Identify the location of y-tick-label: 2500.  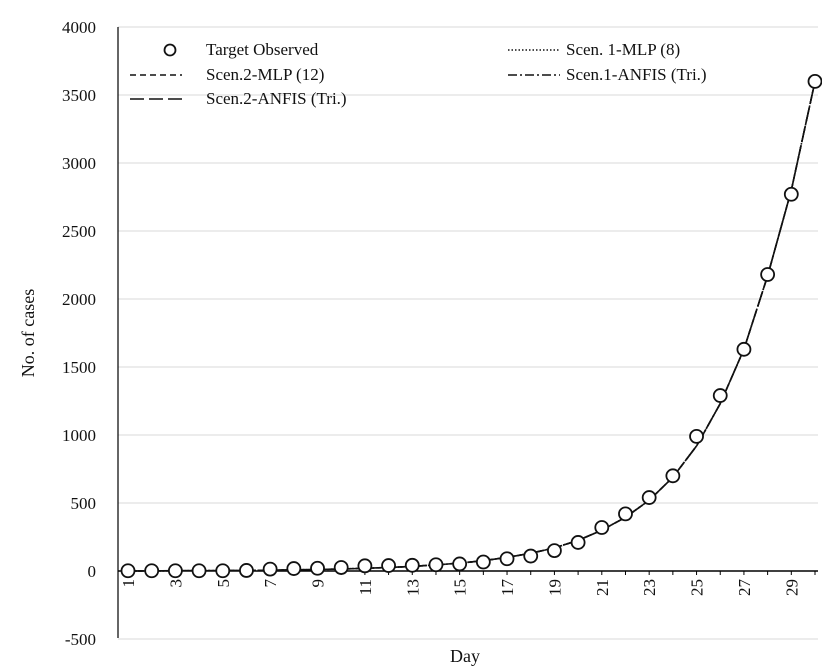
(79, 231).